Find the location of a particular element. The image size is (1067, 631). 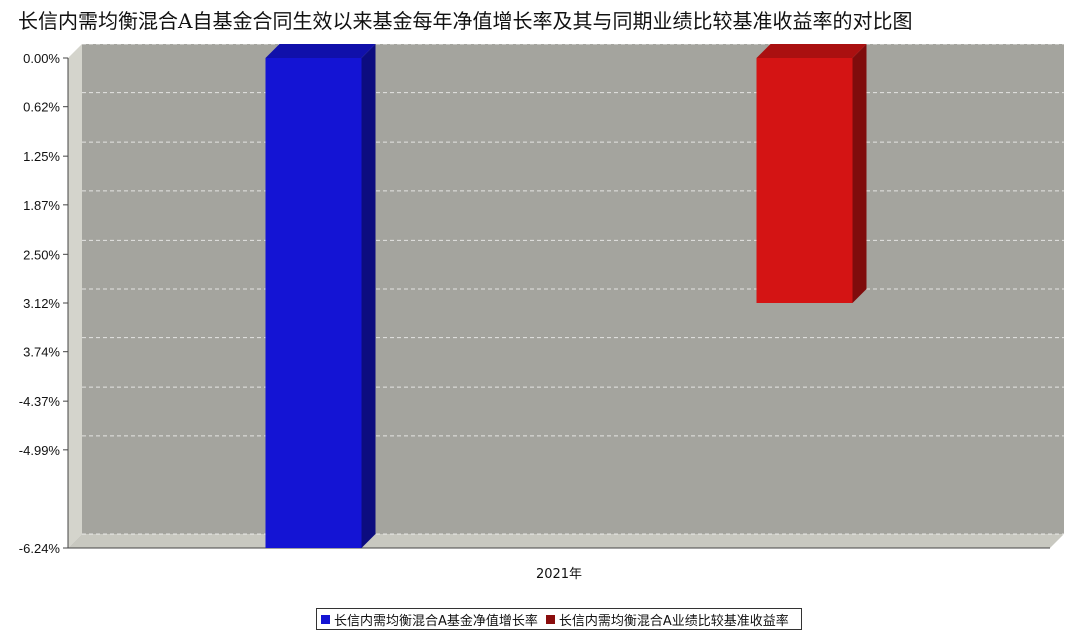

y-tick-label: -6.24% is located at coordinates (40, 548).